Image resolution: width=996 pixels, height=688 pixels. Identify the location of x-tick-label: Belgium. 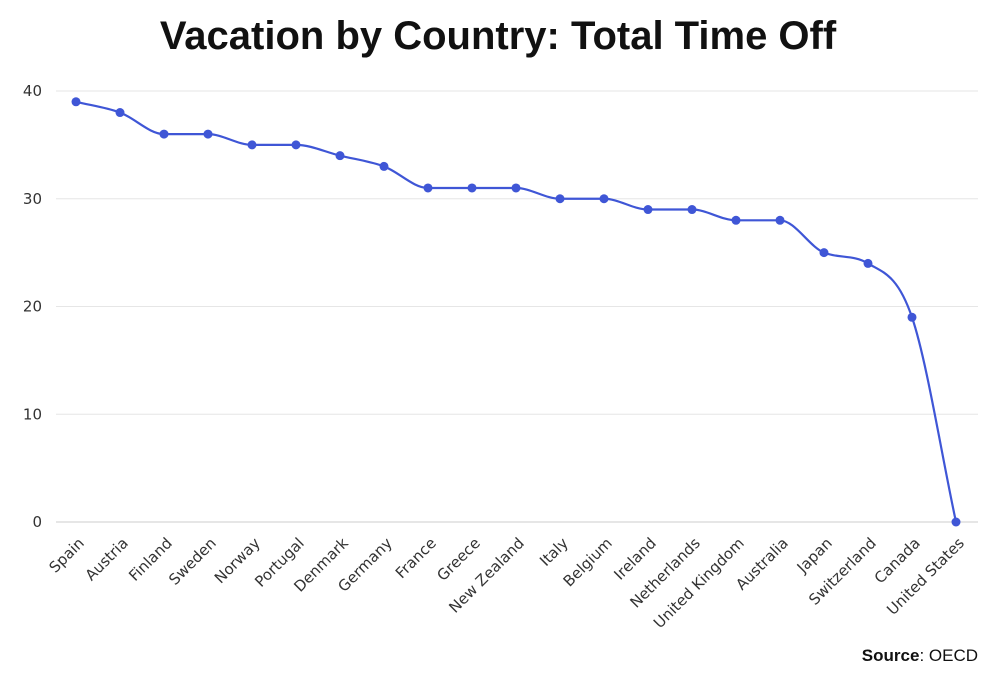
(588, 562).